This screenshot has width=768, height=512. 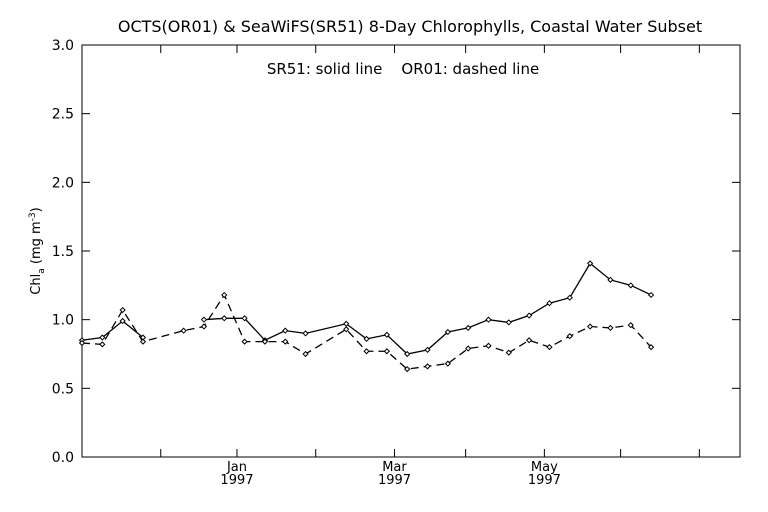 What do you see at coordinates (63, 252) in the screenshot?
I see `y-tick-label-3: 1.5` at bounding box center [63, 252].